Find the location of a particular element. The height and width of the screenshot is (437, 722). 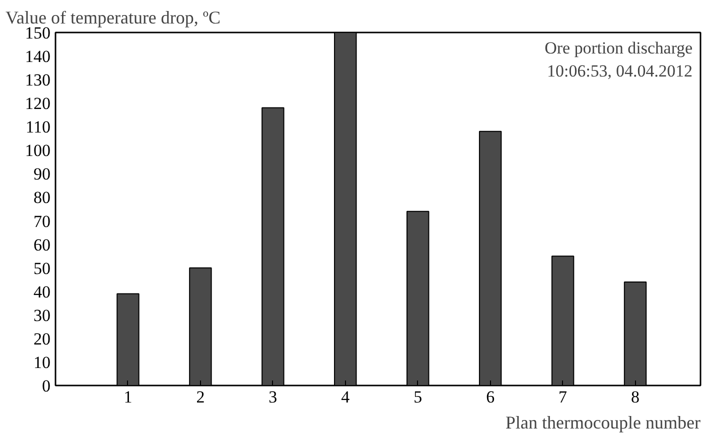

y-tick-label: 100 is located at coordinates (37, 150).